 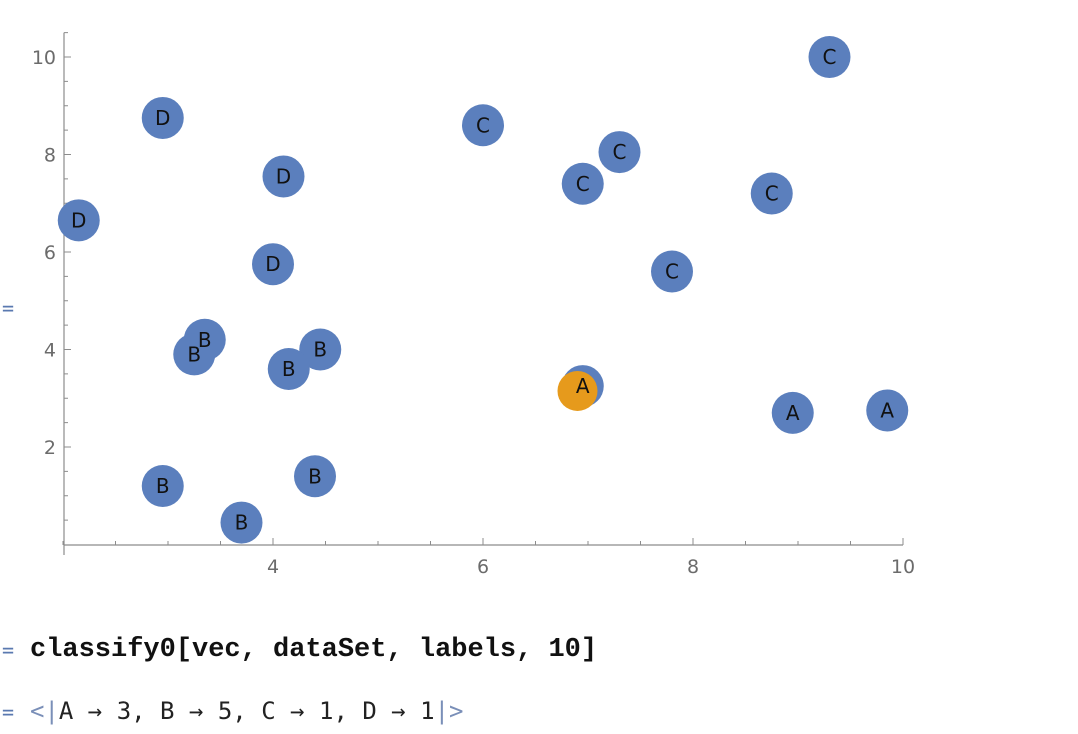 I want to click on x-tick-label: 6, so click(x=483, y=567).